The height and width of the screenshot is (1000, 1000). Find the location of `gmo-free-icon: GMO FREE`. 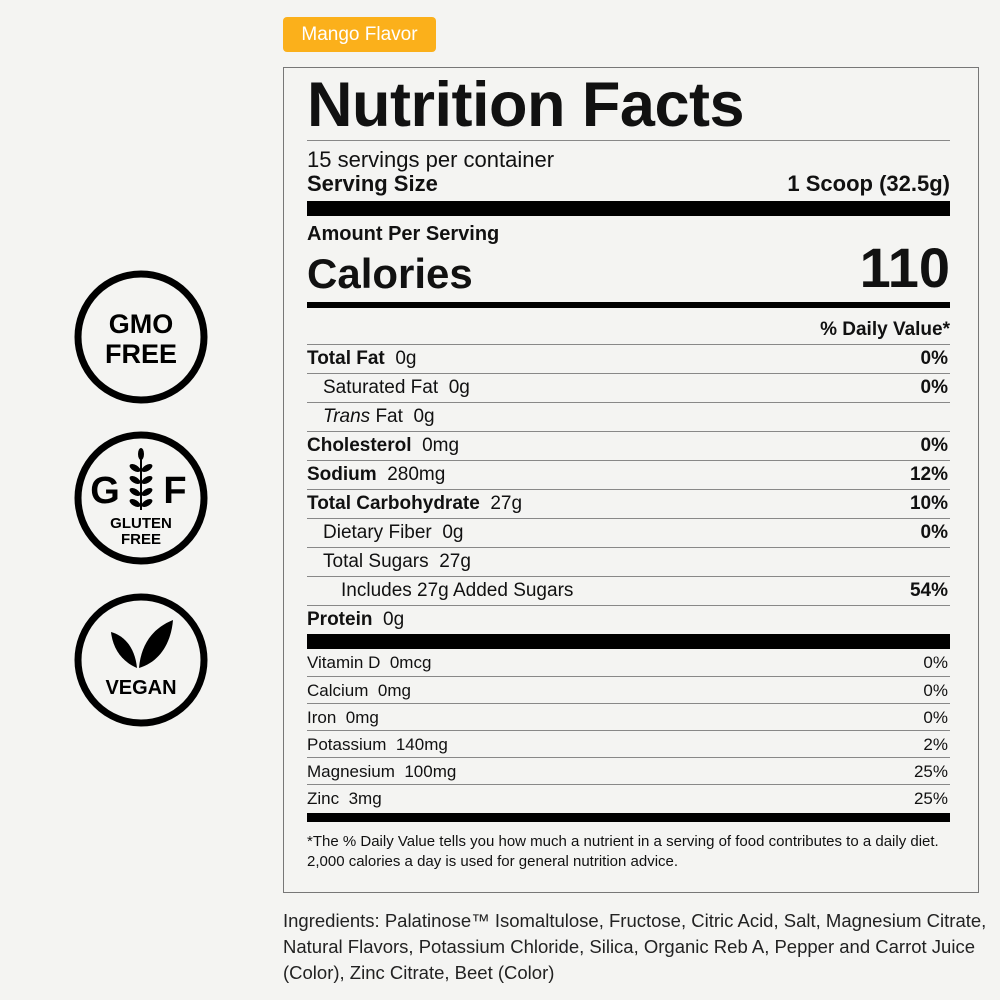

gmo-free-icon: GMO FREE is located at coordinates (141, 337).